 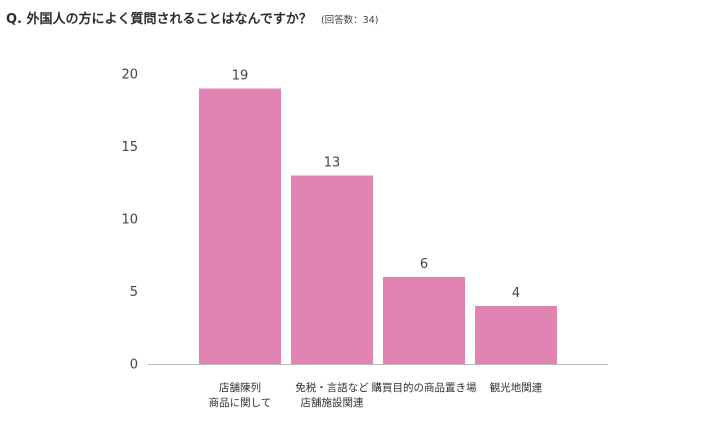 What do you see at coordinates (129, 147) in the screenshot?
I see `y-tick-label: 15` at bounding box center [129, 147].